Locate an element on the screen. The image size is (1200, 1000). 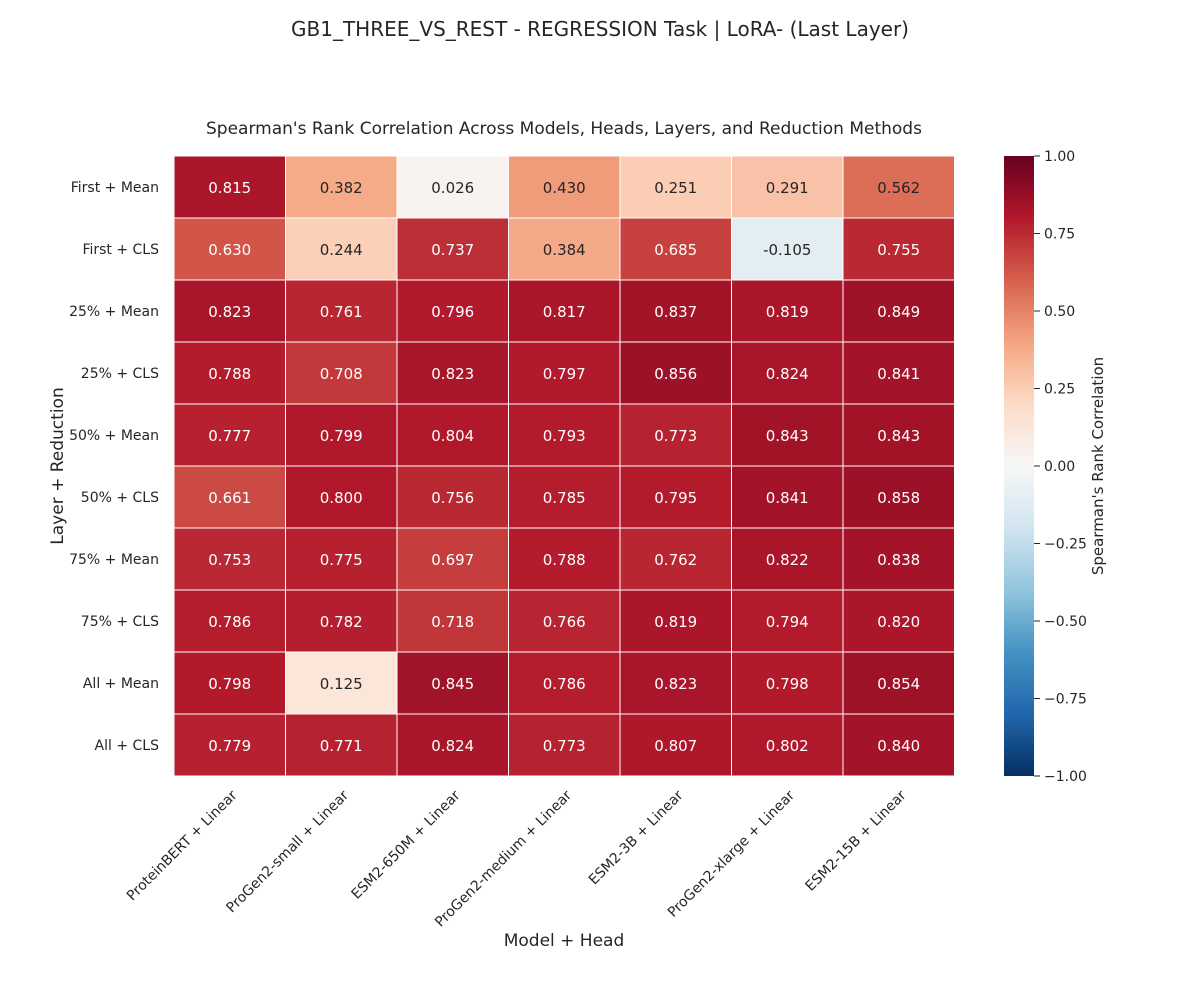
cell-value-label: -0.105 is located at coordinates (787, 250).